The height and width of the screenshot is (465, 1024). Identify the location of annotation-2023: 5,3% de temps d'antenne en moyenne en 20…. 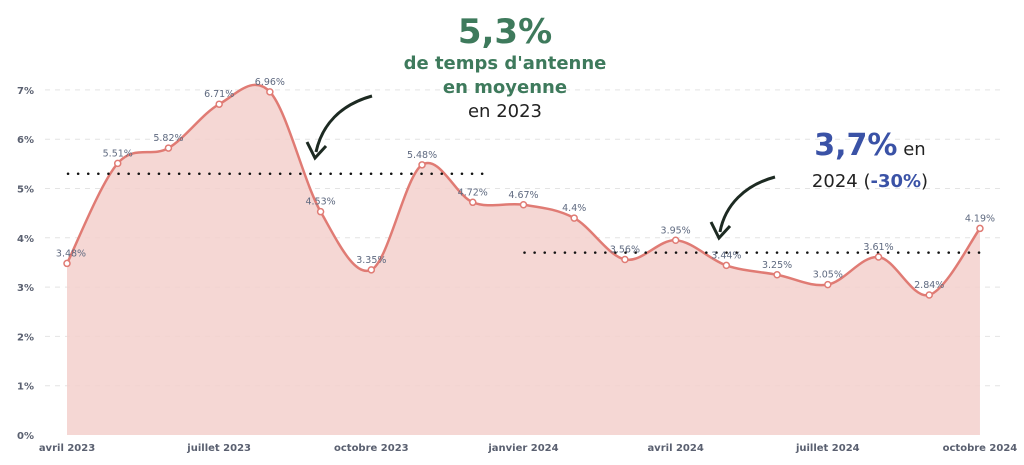
(505, 68).